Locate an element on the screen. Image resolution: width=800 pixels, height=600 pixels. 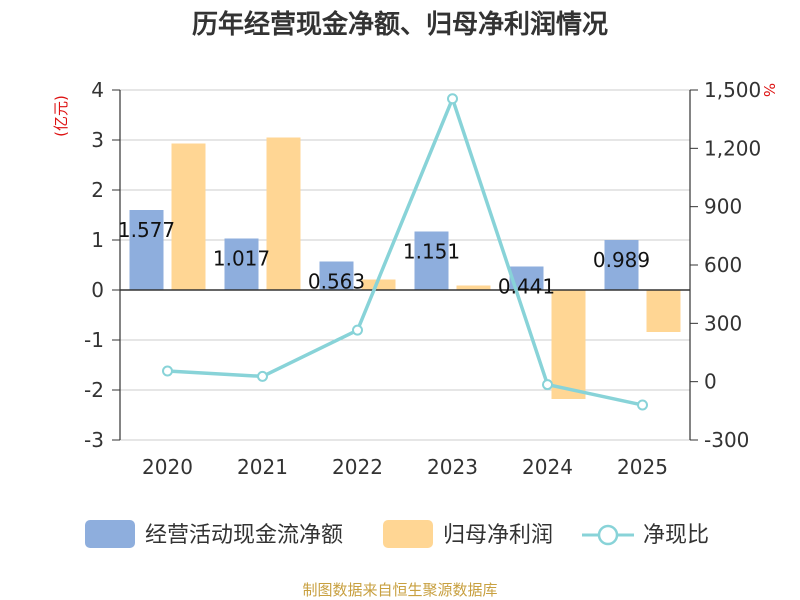
source-note: 制图数据来自恒生聚源数据库 is located at coordinates (399, 590).